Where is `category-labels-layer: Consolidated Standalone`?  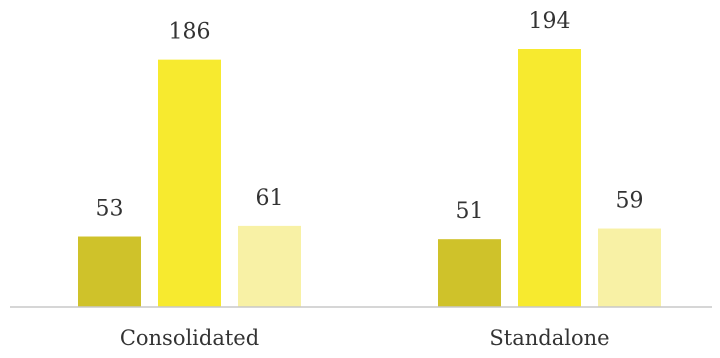 category-labels-layer: Consolidated Standalone is located at coordinates (365, 338).